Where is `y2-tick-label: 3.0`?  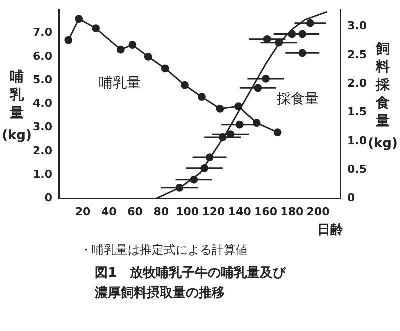 y2-tick-label: 3.0 is located at coordinates (358, 26).